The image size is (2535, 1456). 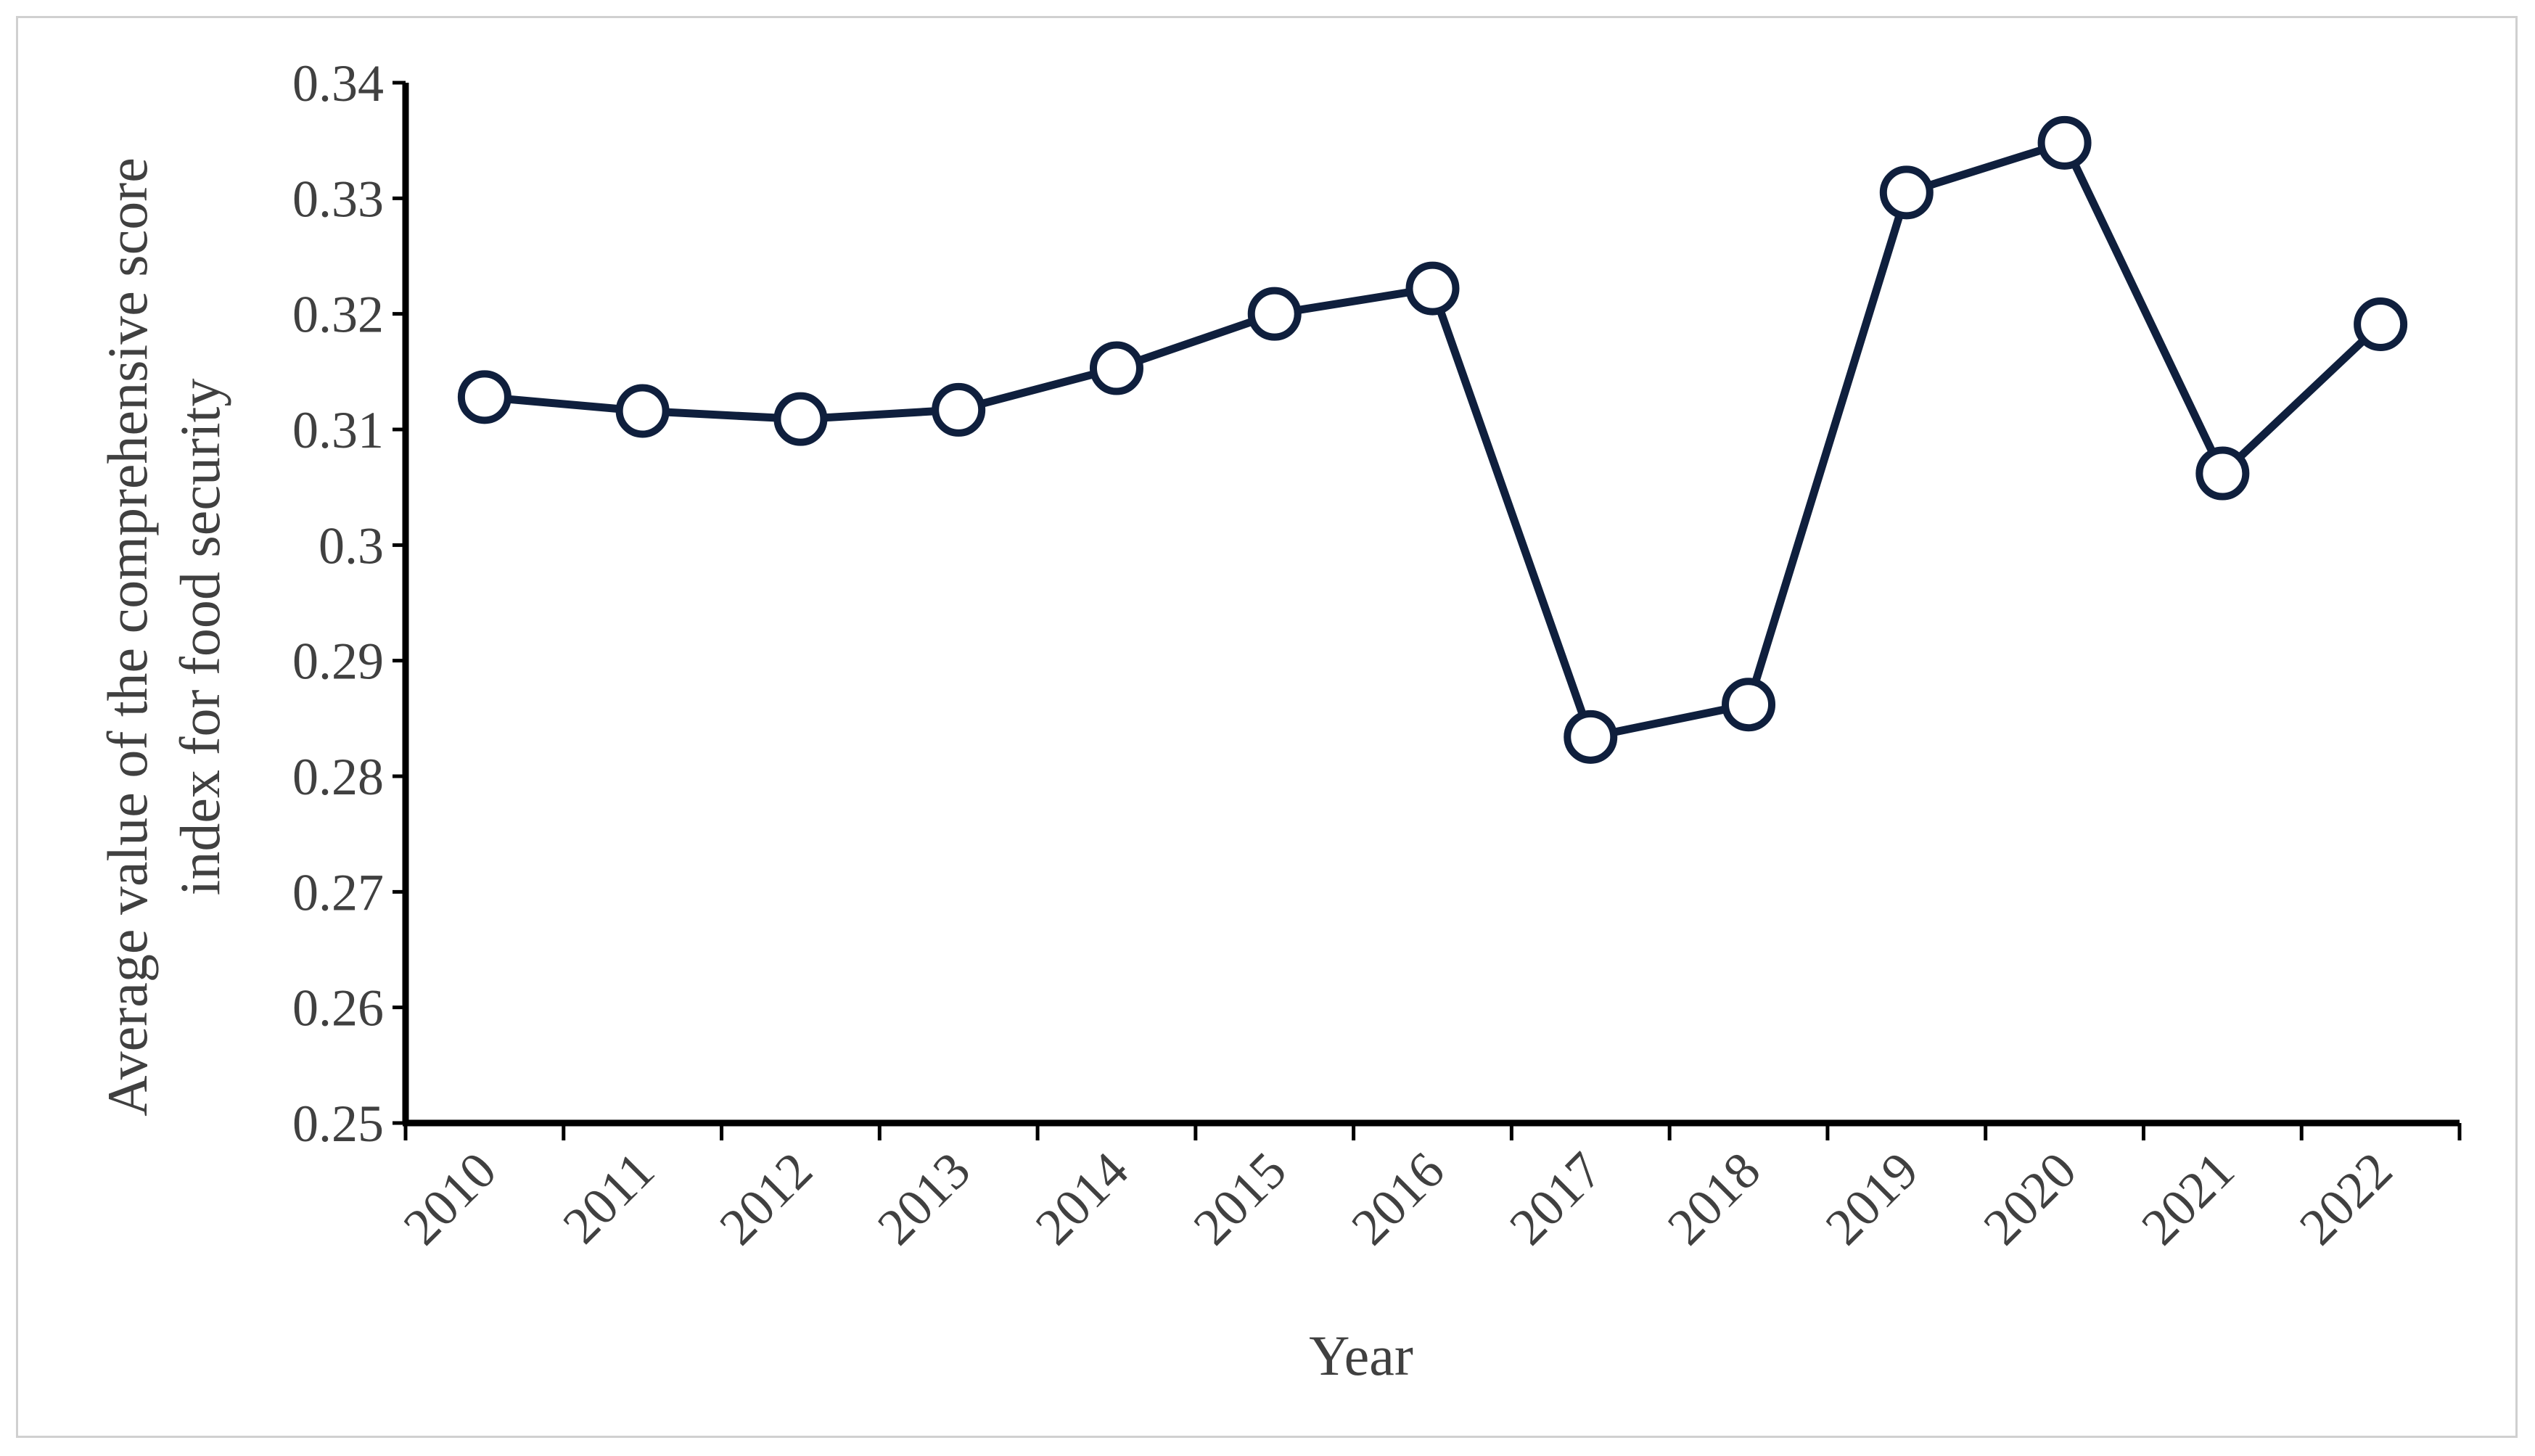 I want to click on y-tick-label: 0.33, so click(x=338, y=199).